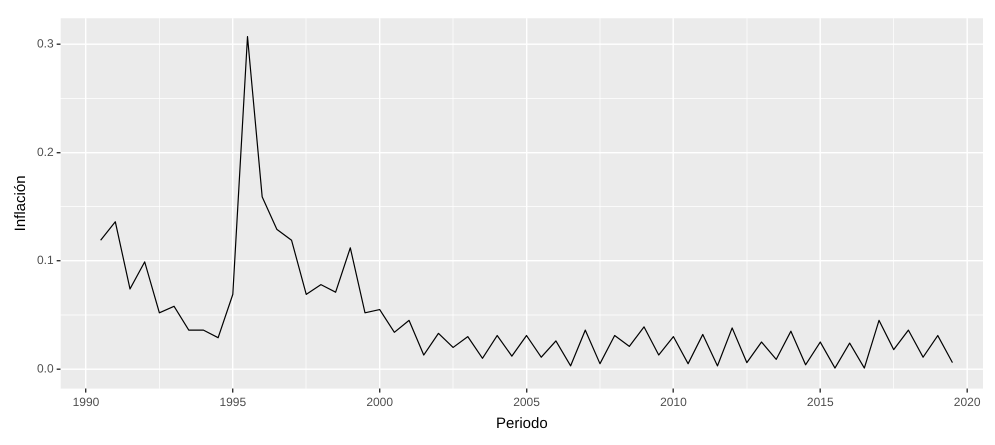  What do you see at coordinates (86, 402) in the screenshot?
I see `x-tick-label: 1990` at bounding box center [86, 402].